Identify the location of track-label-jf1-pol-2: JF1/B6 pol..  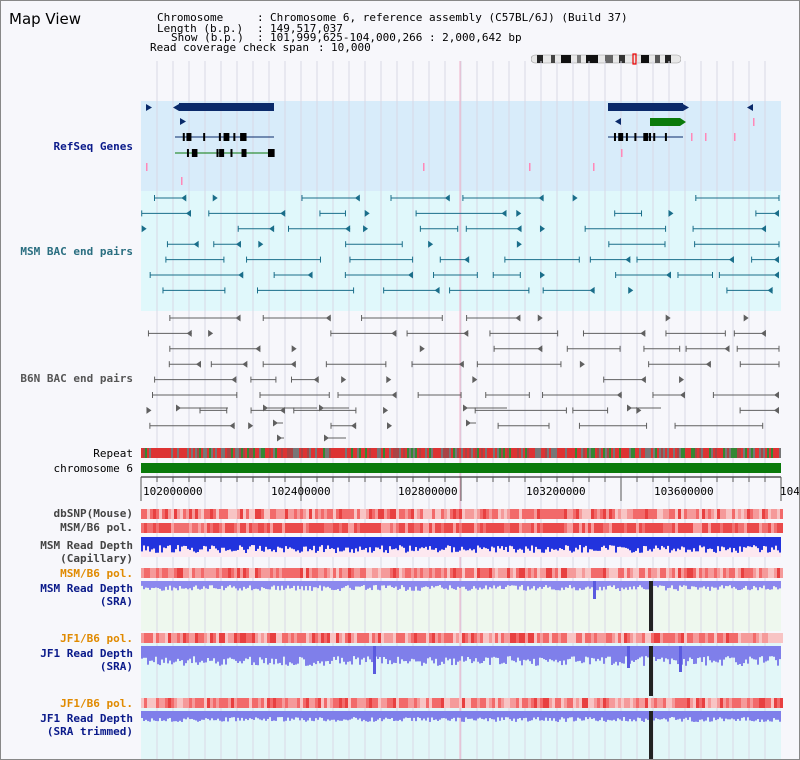
(96, 703).